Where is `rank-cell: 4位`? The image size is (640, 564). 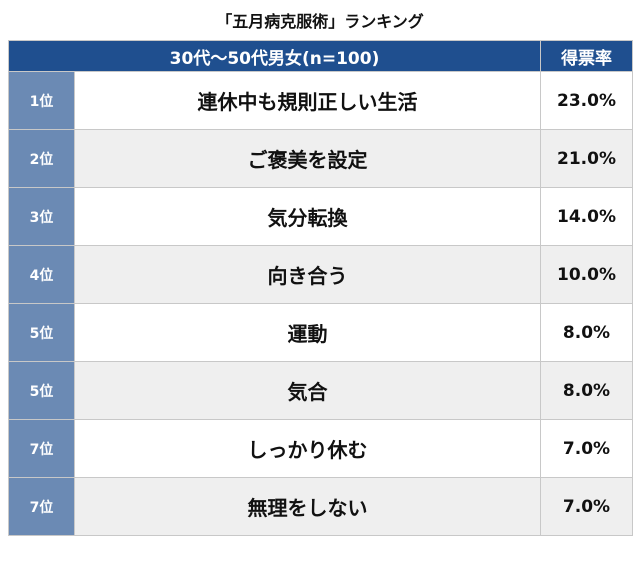 rank-cell: 4位 is located at coordinates (41, 274).